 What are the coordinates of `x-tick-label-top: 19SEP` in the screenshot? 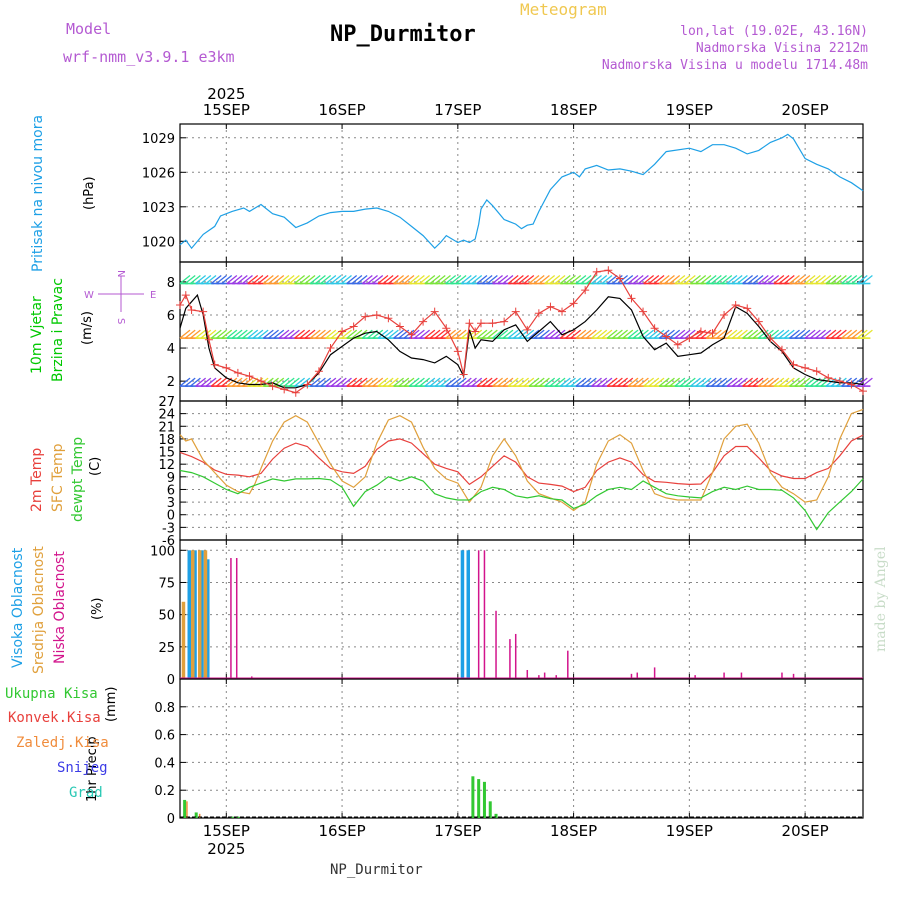 It's located at (689, 110).